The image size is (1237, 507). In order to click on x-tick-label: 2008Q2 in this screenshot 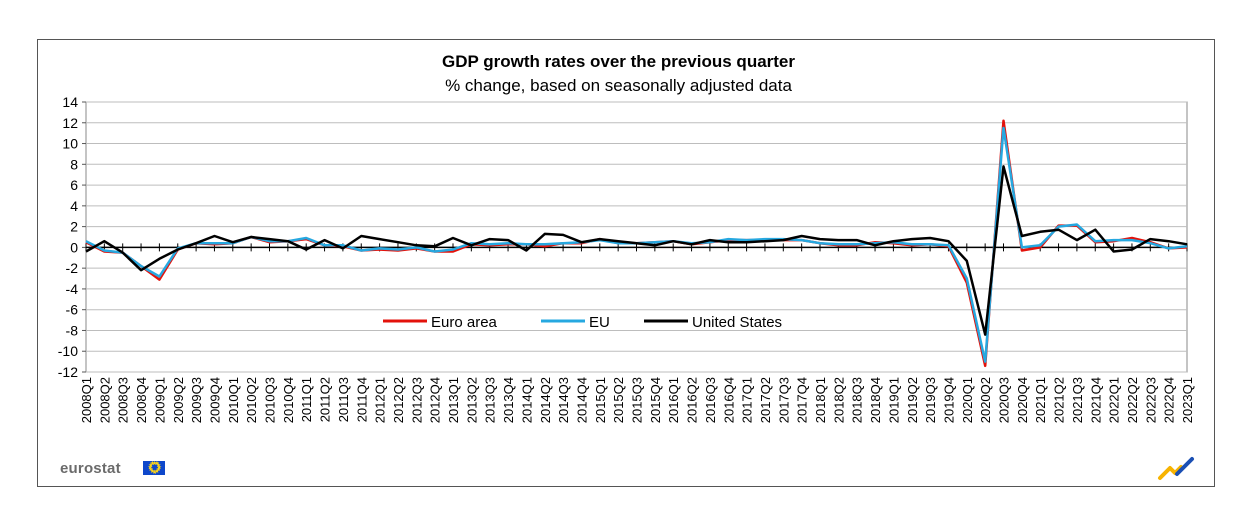, I will do `click(104, 400)`.